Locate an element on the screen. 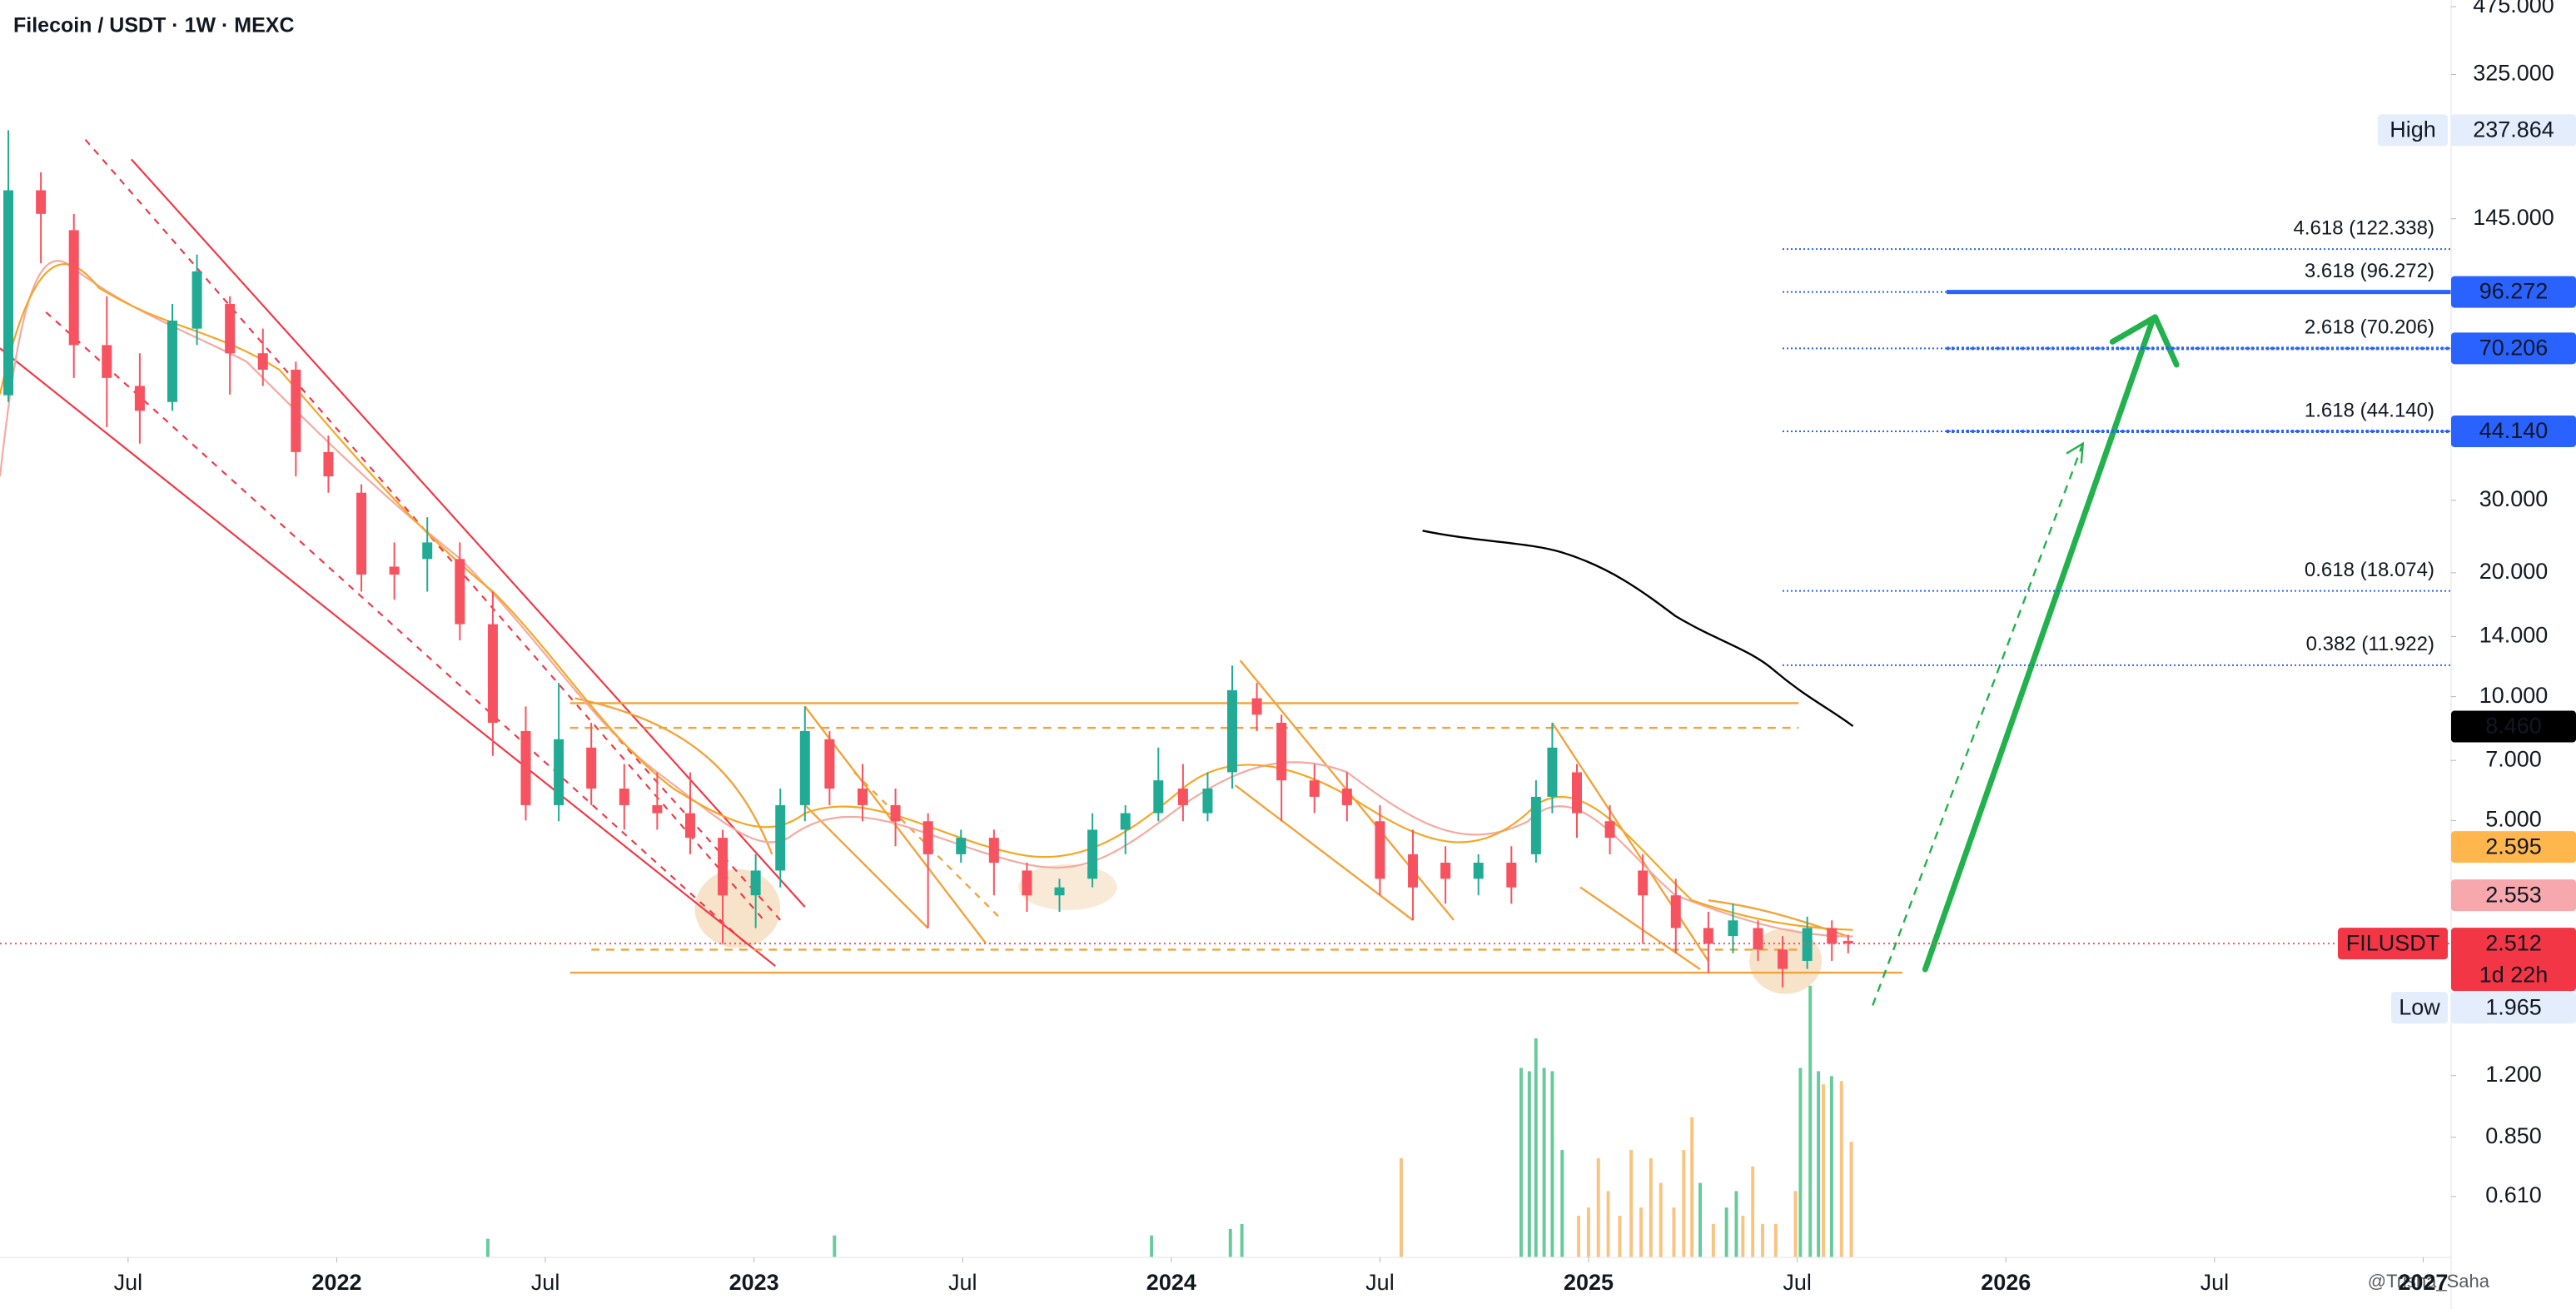  x-tick-label: 2023 is located at coordinates (754, 1282).